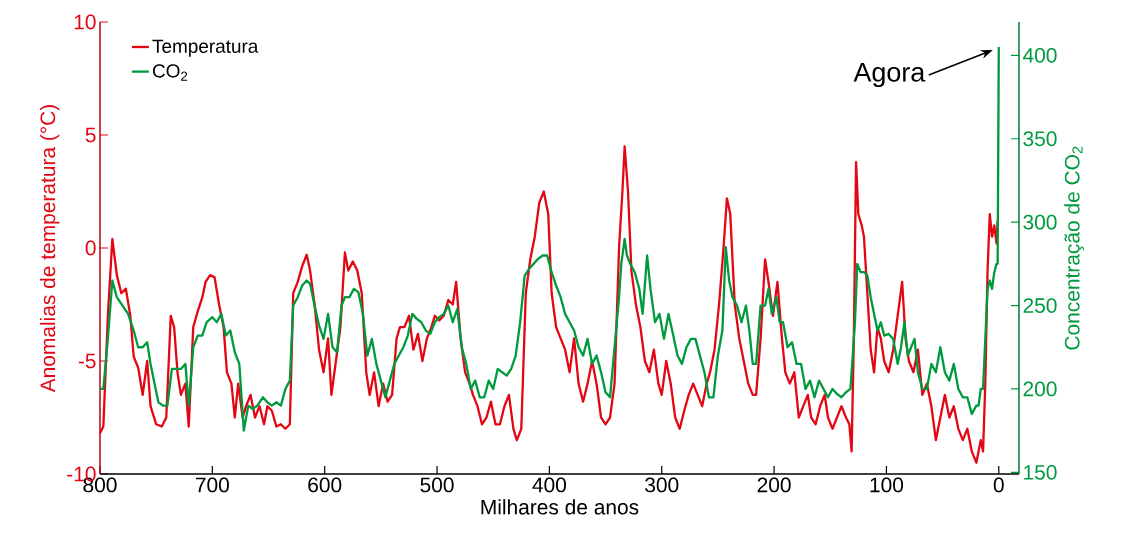 Image resolution: width=1131 pixels, height=557 pixels. Describe the element at coordinates (774, 485) in the screenshot. I see `x-tick-label: 200` at that location.